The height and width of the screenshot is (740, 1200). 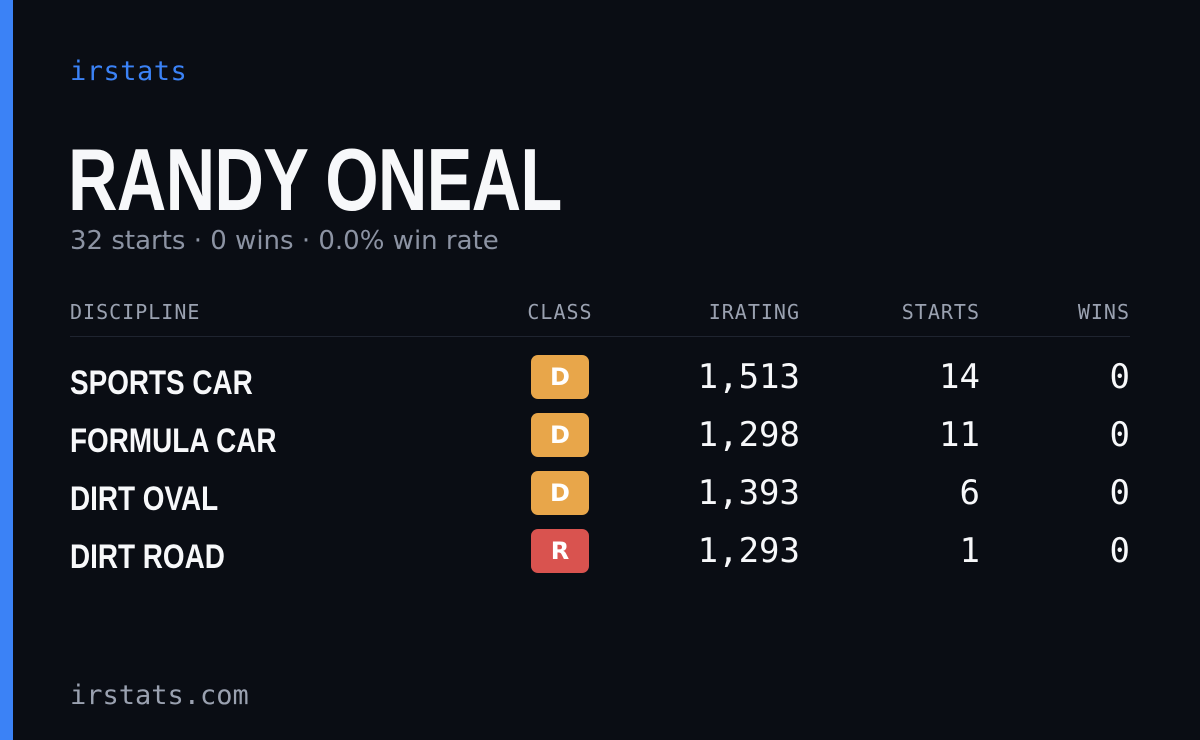 What do you see at coordinates (600, 556) in the screenshot?
I see `table-row: DIRT ROAD R 1,293 1 0` at bounding box center [600, 556].